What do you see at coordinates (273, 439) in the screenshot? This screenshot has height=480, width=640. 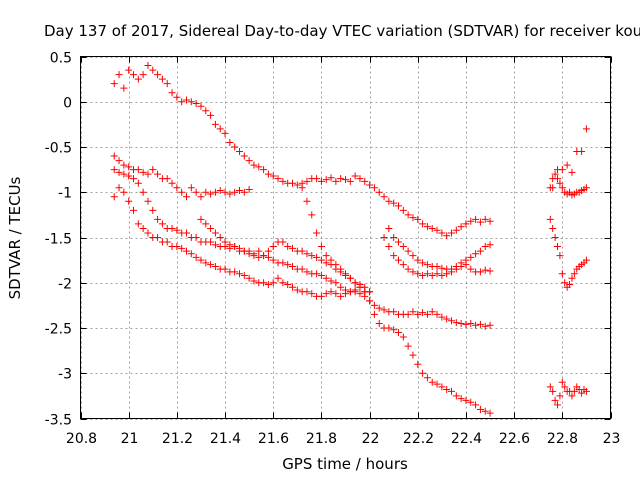 I see `x-tick-label: 21.6` at bounding box center [273, 439].